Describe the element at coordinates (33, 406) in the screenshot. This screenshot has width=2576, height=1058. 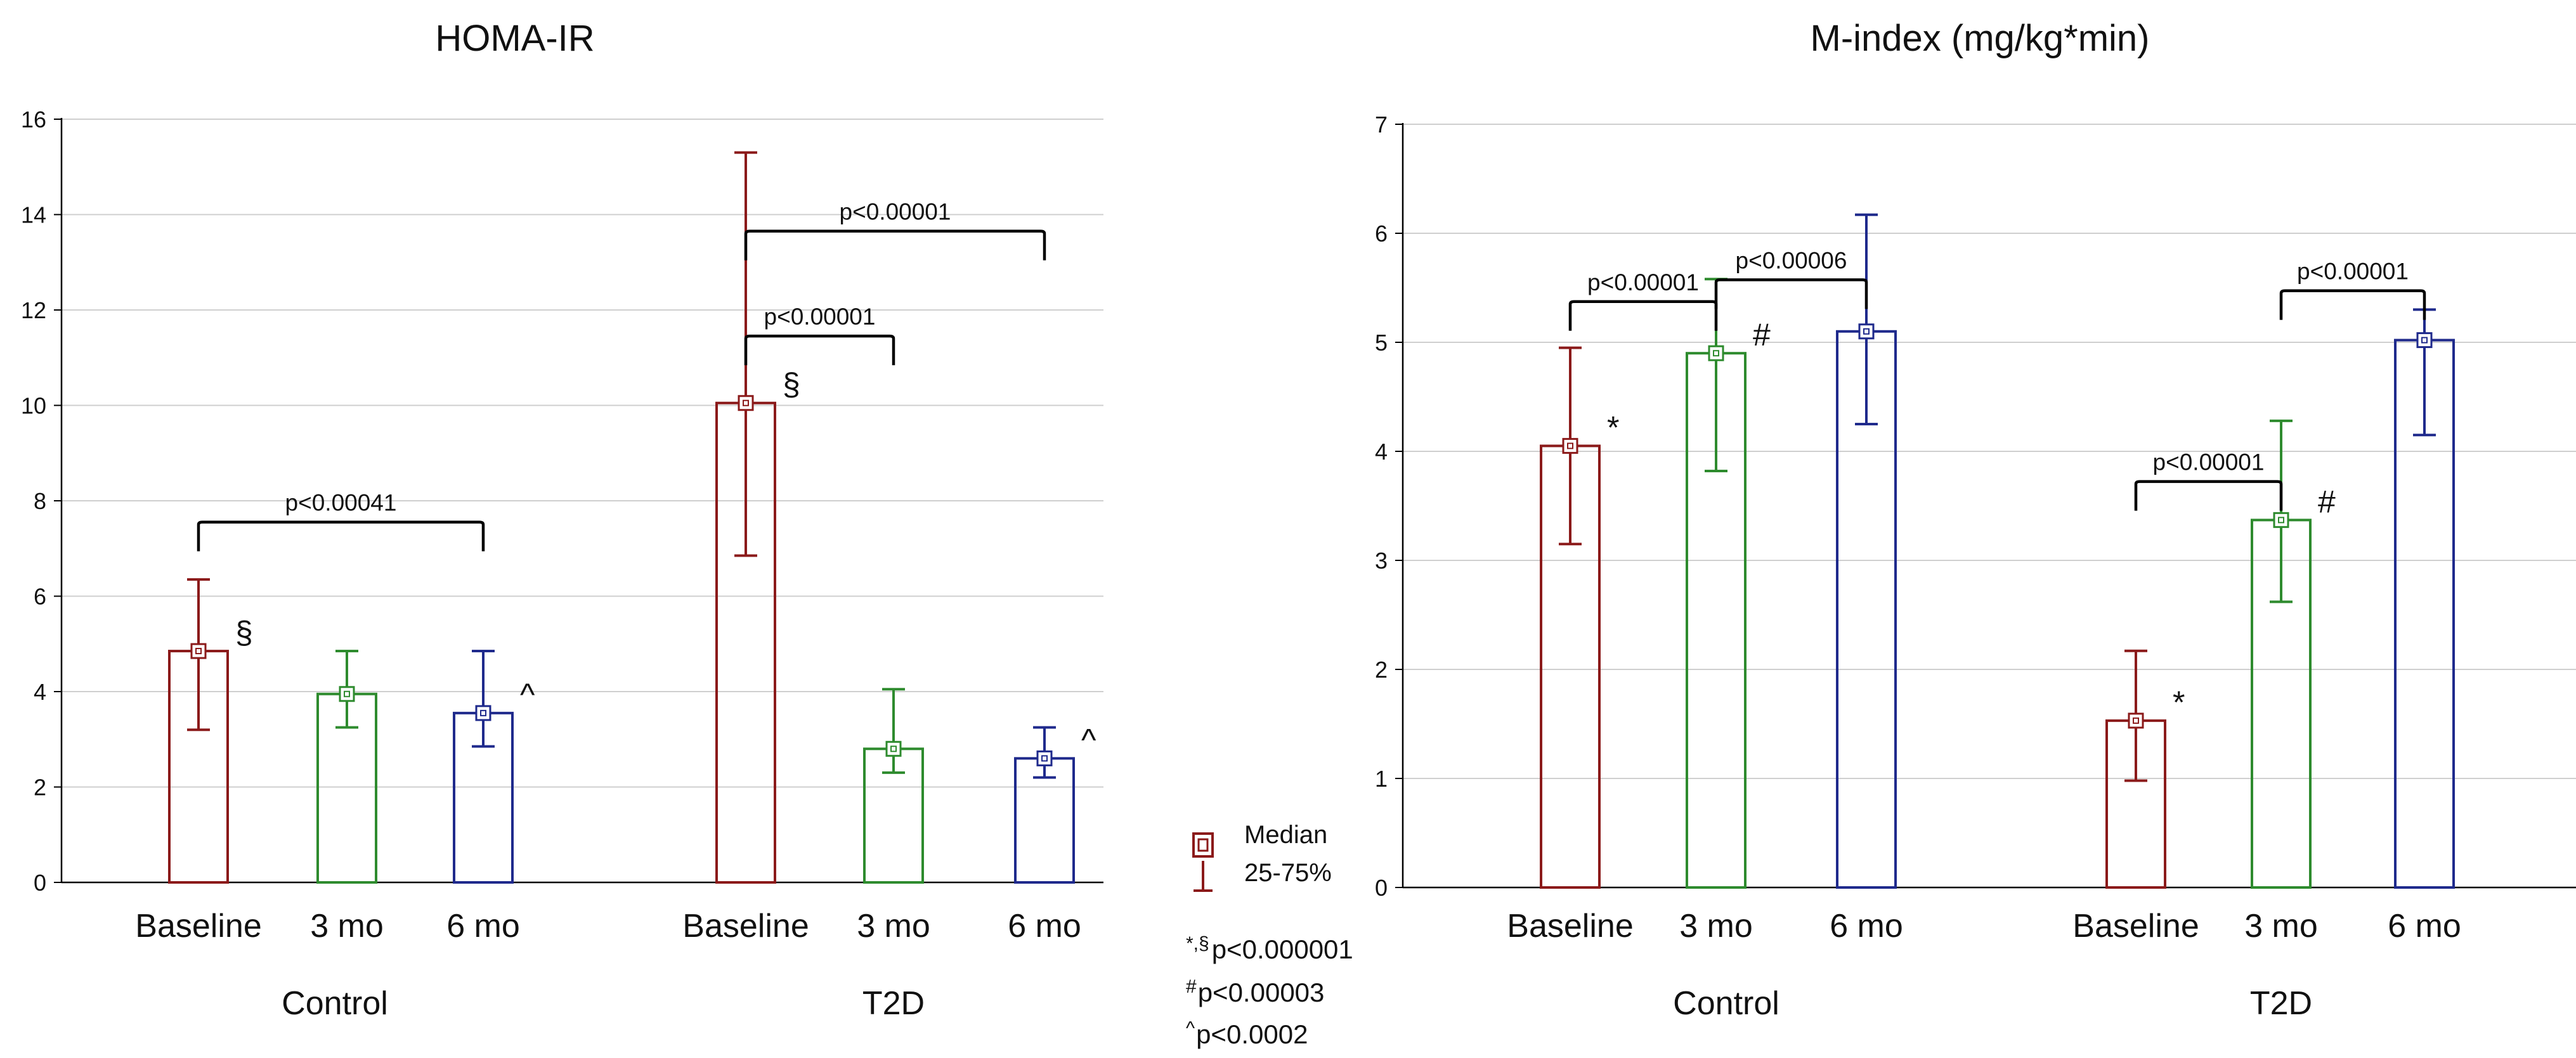
I see `y-tick-label: 10` at that location.